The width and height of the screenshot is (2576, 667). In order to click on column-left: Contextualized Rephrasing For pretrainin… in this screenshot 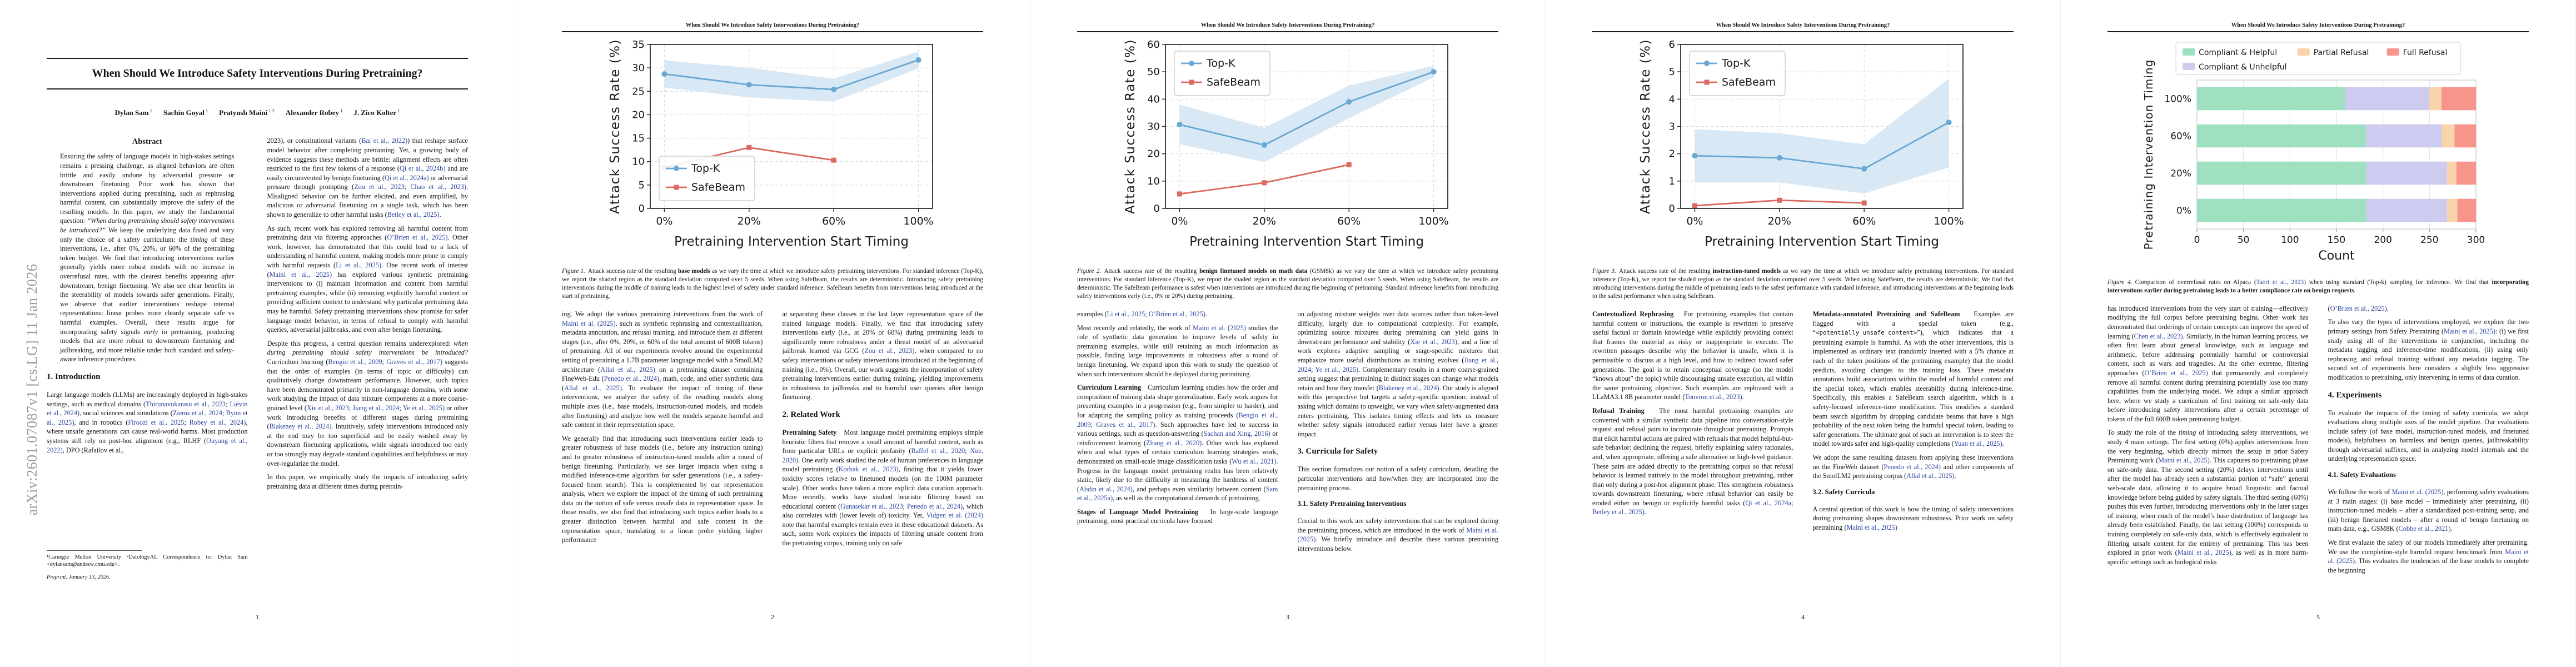, I will do `click(1692, 452)`.